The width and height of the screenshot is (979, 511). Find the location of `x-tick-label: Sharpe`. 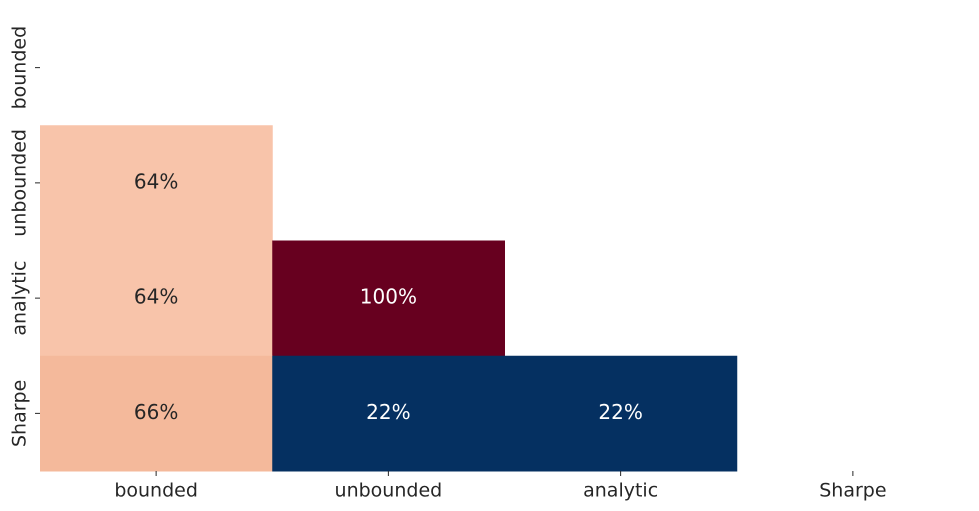

x-tick-label: Sharpe is located at coordinates (852, 491).